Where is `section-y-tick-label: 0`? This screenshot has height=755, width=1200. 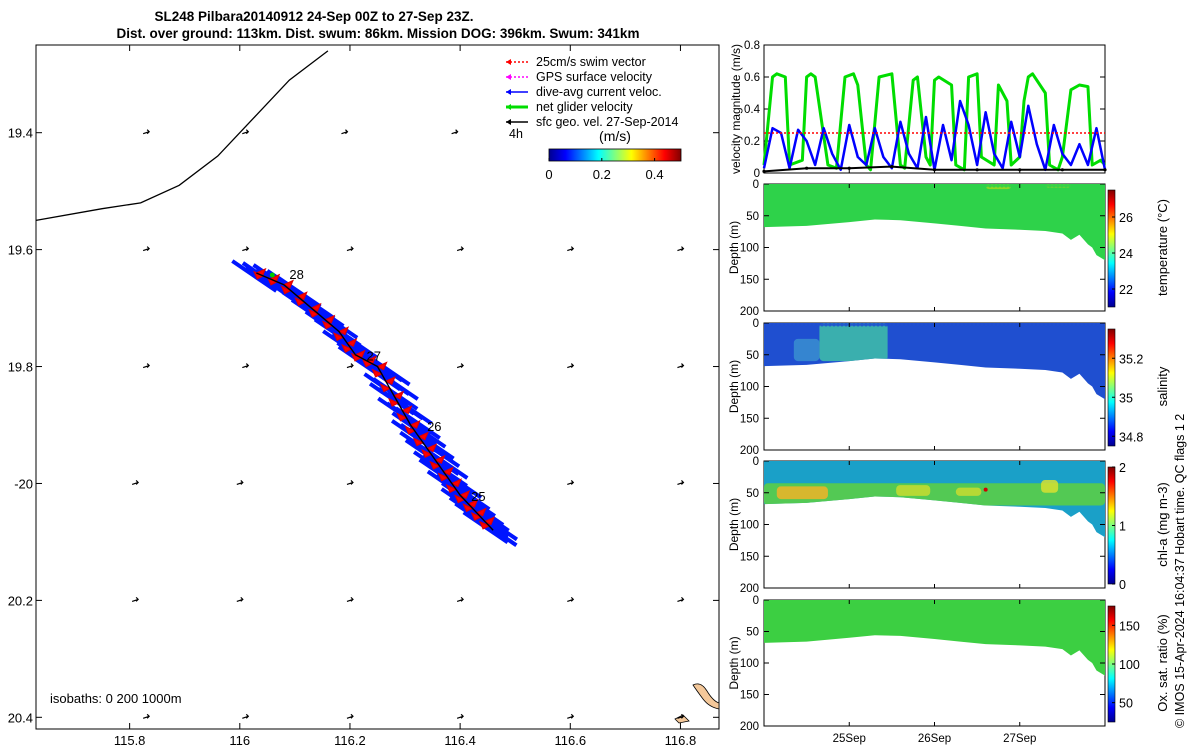
section-y-tick-label: 0 is located at coordinates (756, 462).